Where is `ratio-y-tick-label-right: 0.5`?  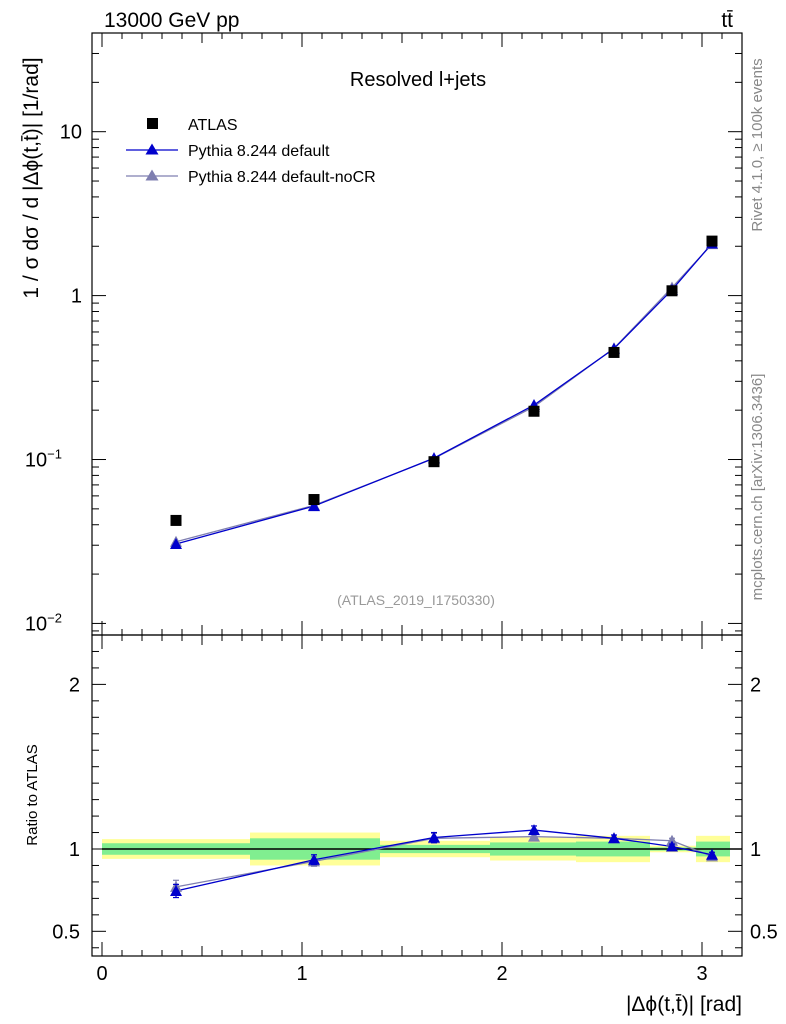
ratio-y-tick-label-right: 0.5 is located at coordinates (764, 932).